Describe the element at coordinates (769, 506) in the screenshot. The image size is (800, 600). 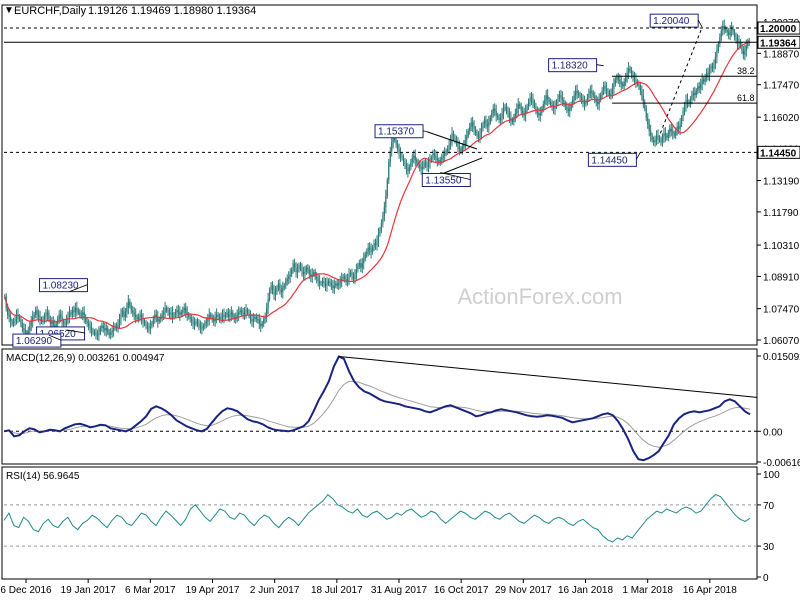
I see `rsi-y-tick-label: 70` at that location.